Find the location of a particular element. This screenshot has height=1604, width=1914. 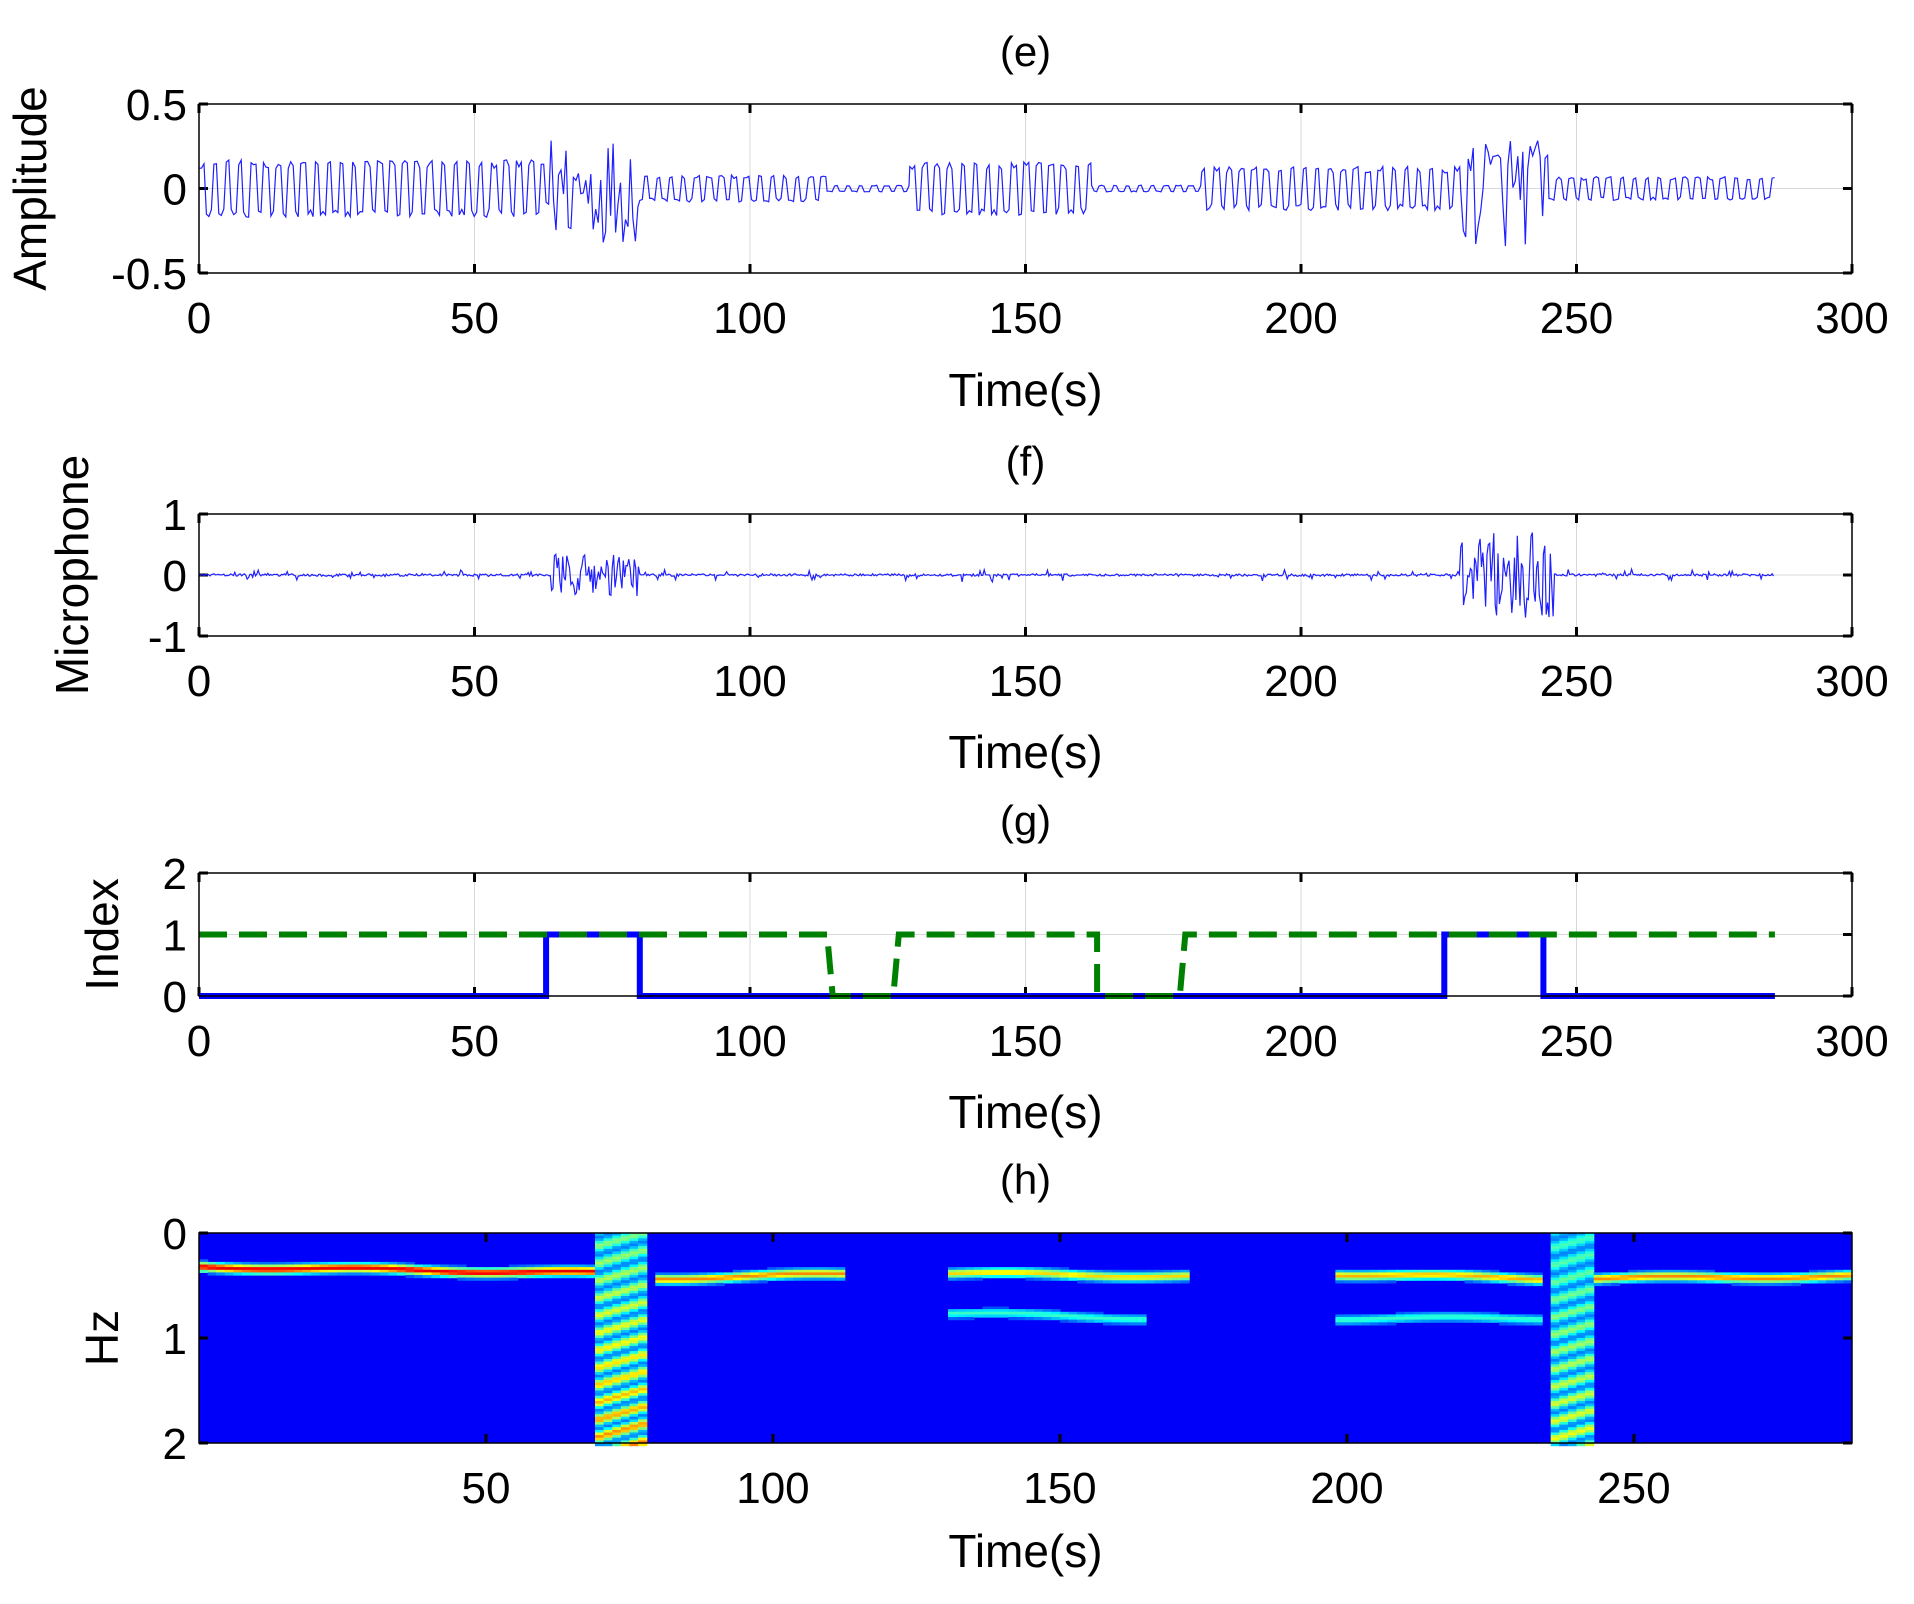

x-tick-label: 200 is located at coordinates (1346, 1488).